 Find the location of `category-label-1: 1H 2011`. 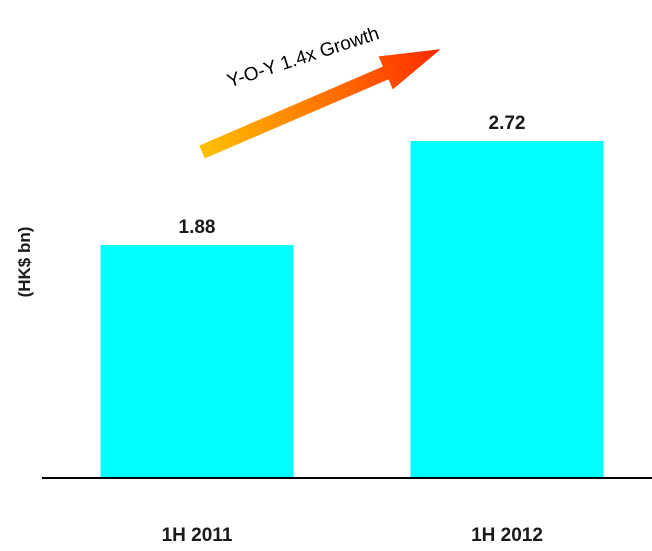

category-label-1: 1H 2011 is located at coordinates (197, 535).